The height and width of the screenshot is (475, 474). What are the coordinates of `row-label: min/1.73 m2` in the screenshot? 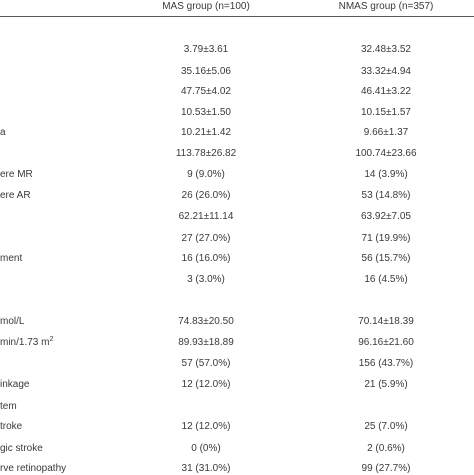 It's located at (27, 342).